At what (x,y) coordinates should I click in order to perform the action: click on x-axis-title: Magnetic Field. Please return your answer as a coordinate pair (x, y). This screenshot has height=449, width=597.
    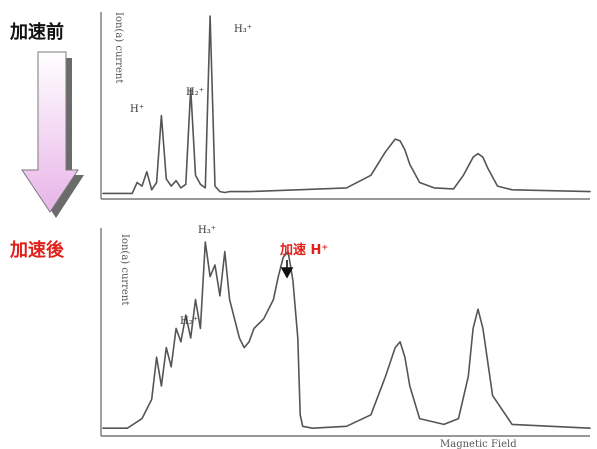
    Looking at the image, I should click on (478, 444).